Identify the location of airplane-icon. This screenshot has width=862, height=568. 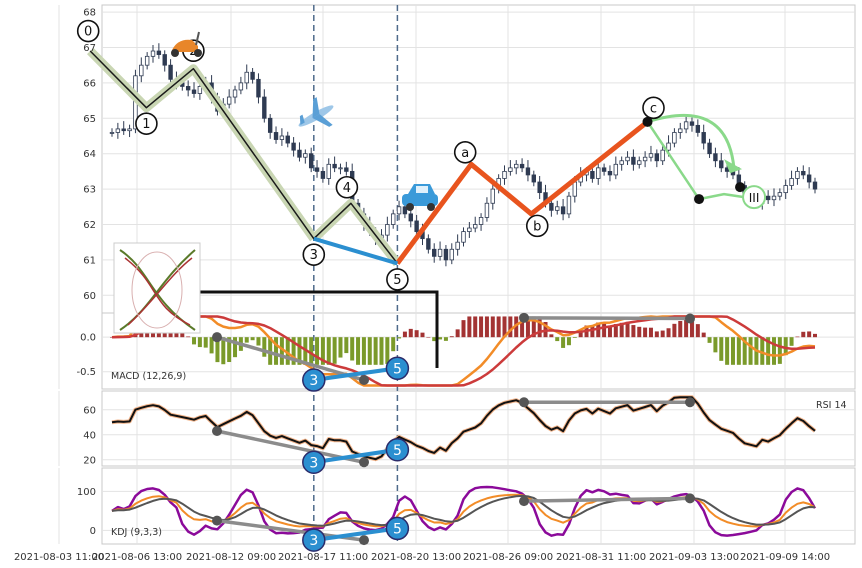
(316, 112).